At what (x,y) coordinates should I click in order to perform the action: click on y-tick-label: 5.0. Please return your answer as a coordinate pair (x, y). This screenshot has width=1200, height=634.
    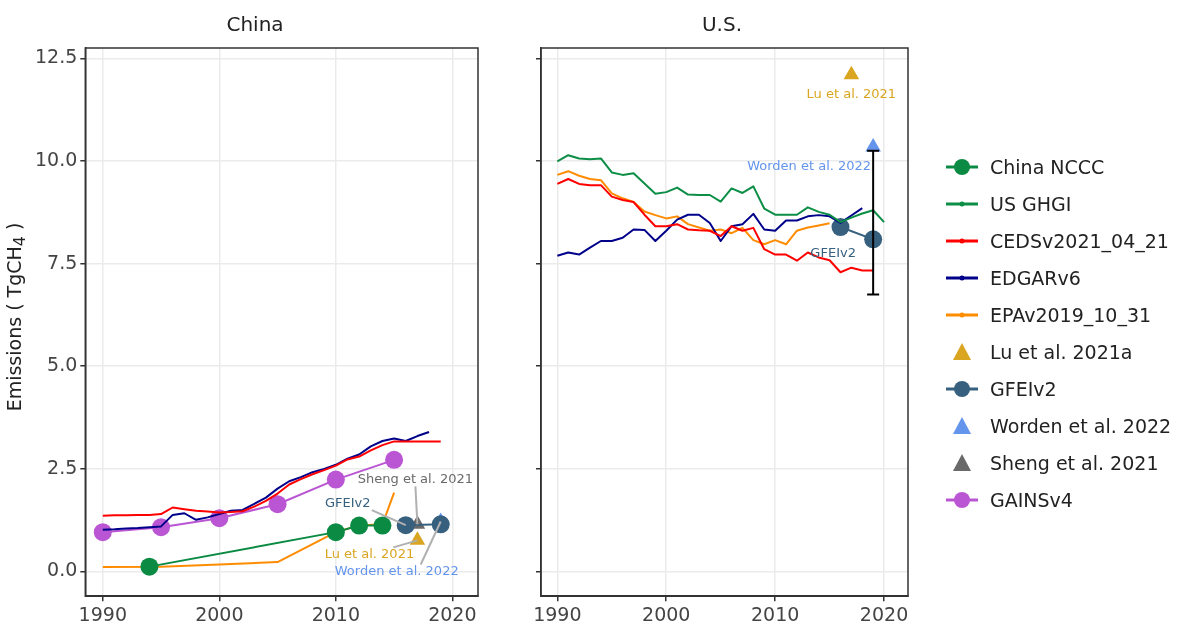
    Looking at the image, I should click on (62, 364).